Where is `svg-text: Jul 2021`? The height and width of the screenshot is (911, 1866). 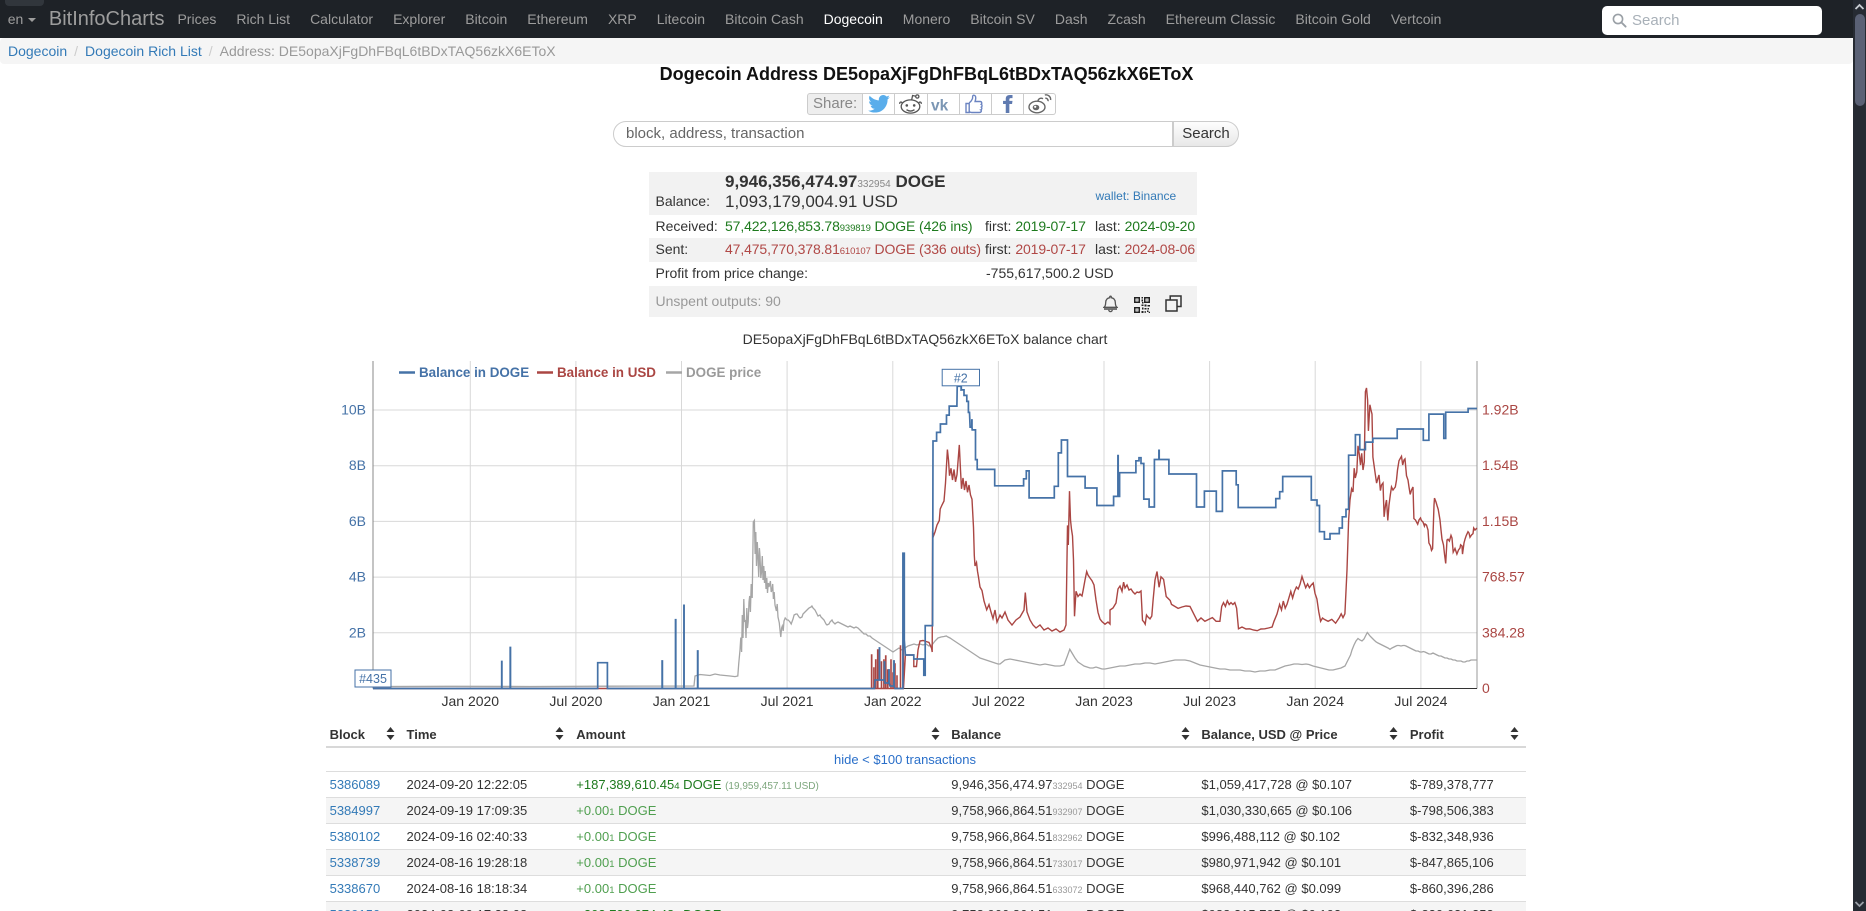
svg-text: Jul 2021 is located at coordinates (787, 701).